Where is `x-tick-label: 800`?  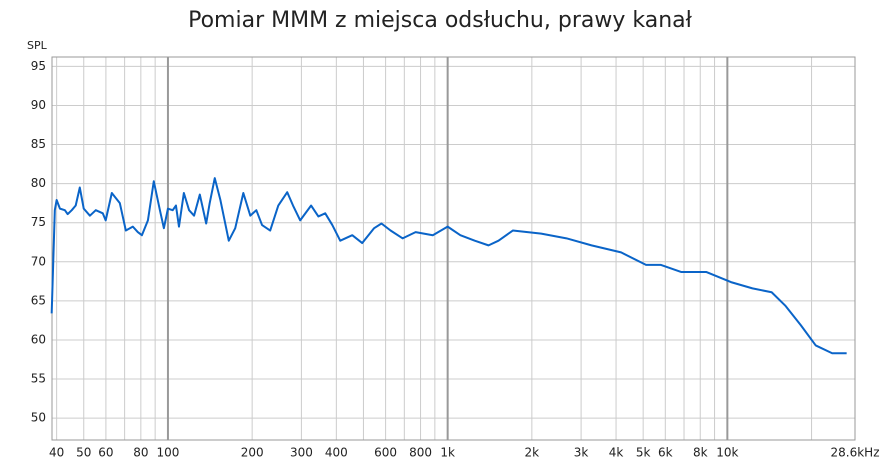
x-tick-label: 800 is located at coordinates (420, 453).